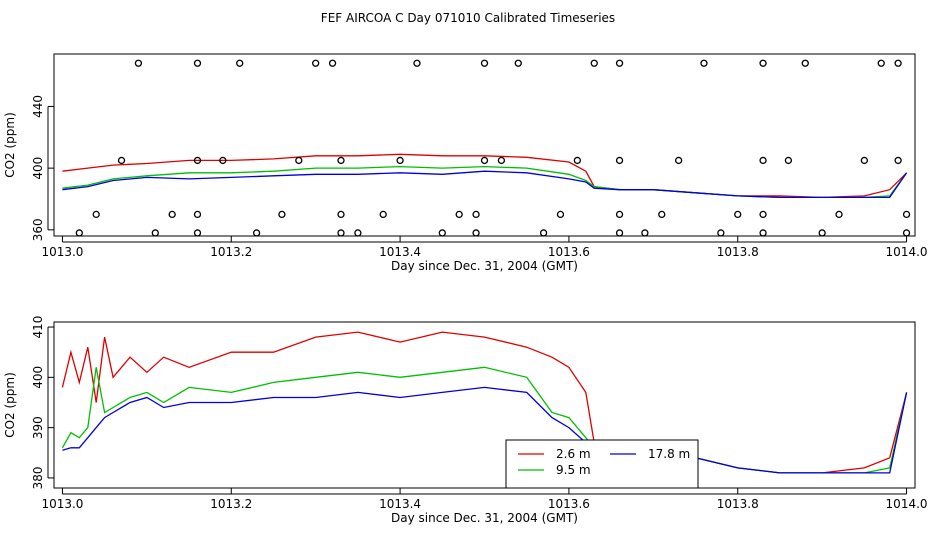 Image resolution: width=936 pixels, height=540 pixels. I want to click on legend-box, so click(602, 464).